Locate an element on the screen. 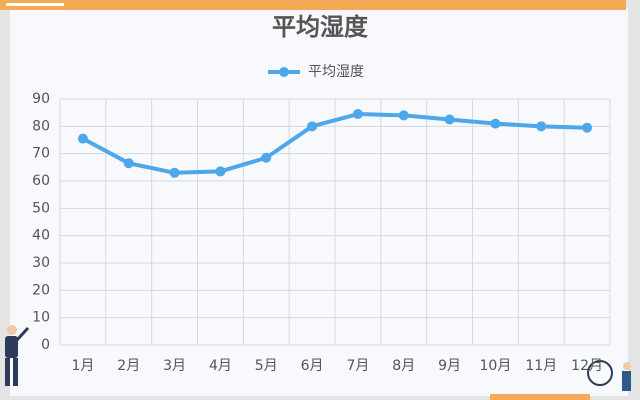 The image size is (640, 400). x-tick-label: 6月 is located at coordinates (312, 366).